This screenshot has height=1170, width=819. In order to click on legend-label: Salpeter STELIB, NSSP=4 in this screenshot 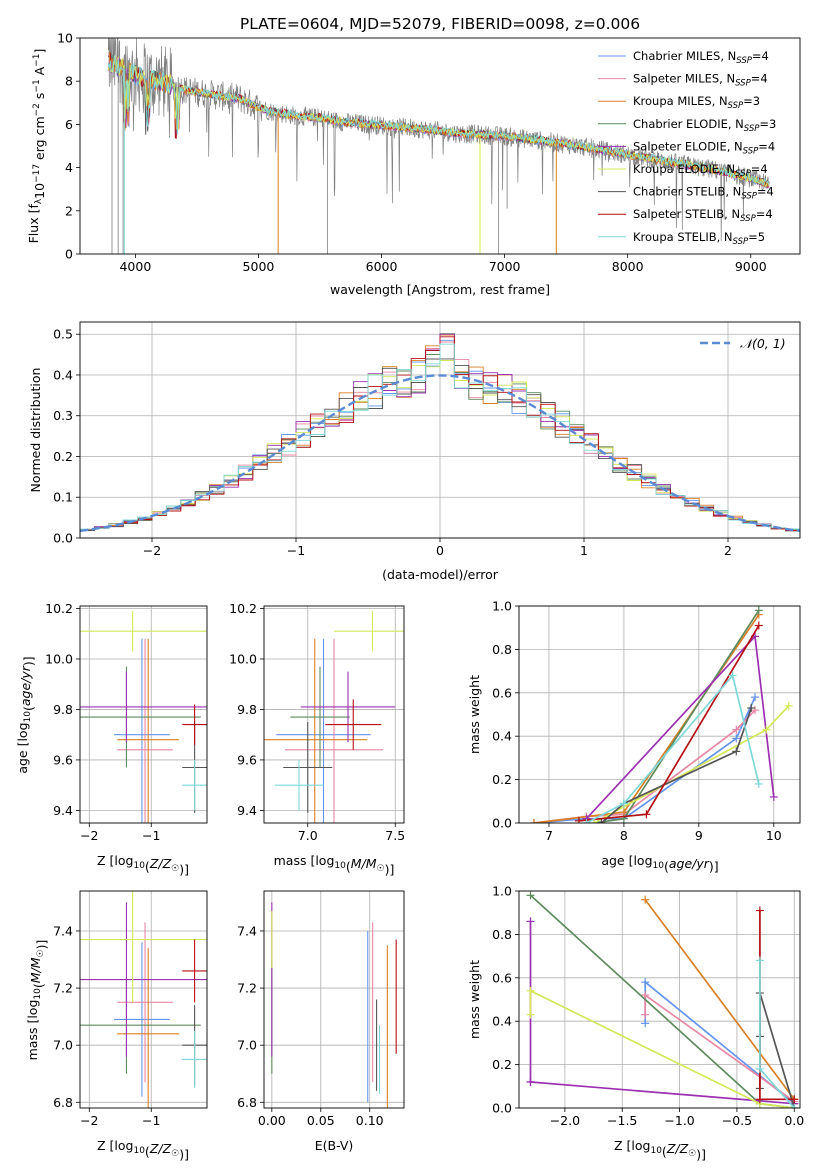, I will do `click(703, 215)`.